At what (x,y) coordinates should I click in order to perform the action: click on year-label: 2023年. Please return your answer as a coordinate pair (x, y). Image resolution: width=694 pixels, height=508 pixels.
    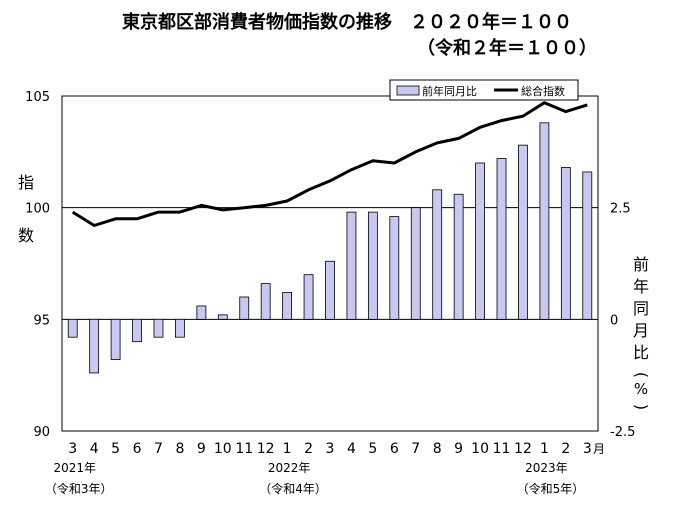
    Looking at the image, I should click on (546, 468).